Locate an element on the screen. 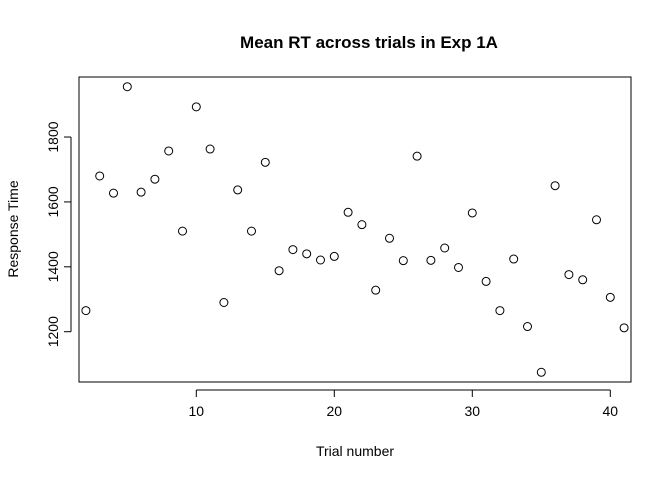 Image resolution: width=672 pixels, height=480 pixels. x-tick-label: 40 is located at coordinates (611, 411).